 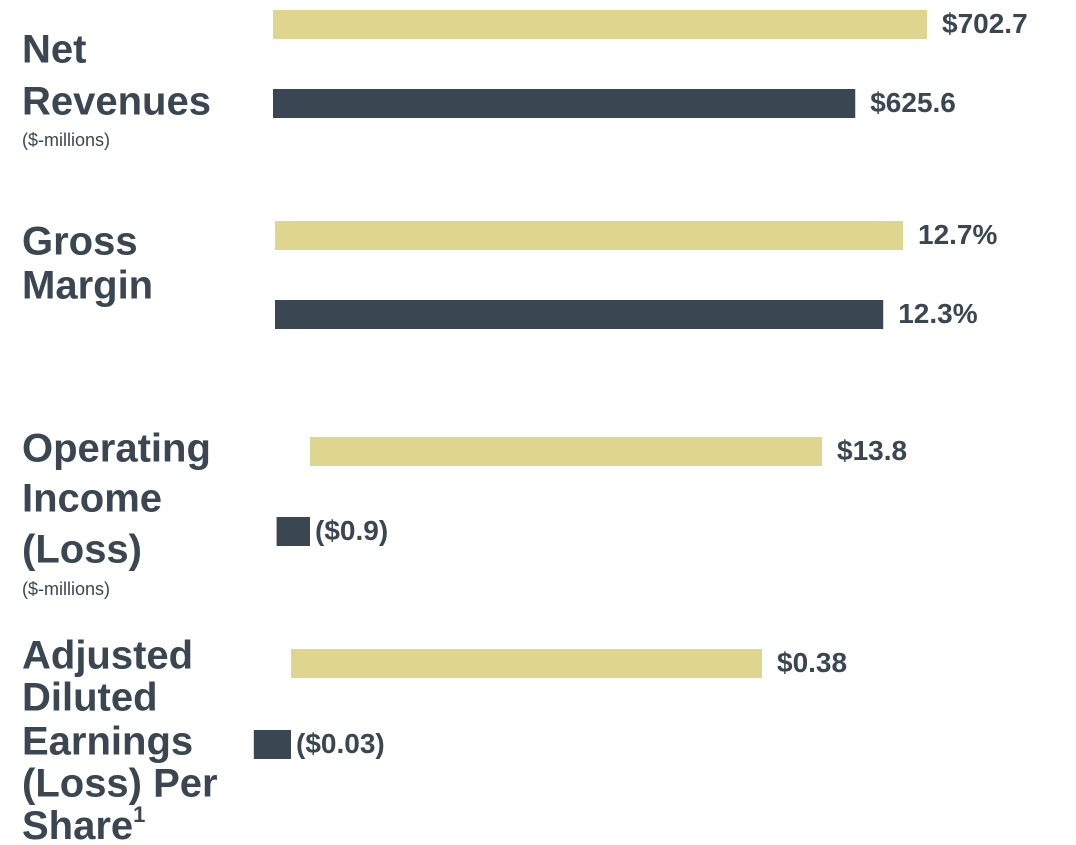 What do you see at coordinates (937, 313) in the screenshot?
I see `value-label: 12.3%` at bounding box center [937, 313].